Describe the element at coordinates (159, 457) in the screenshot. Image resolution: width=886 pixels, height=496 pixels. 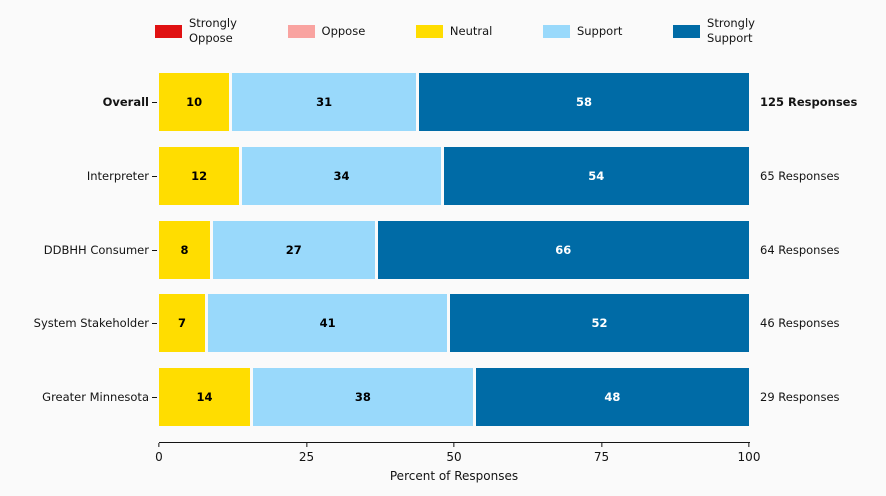
I see `x-tick-label: 0` at that location.